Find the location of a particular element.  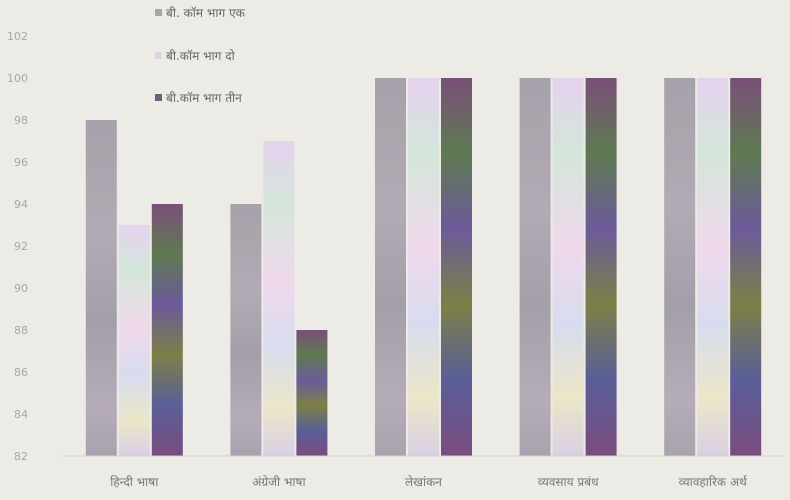

y-tick-label: 90 is located at coordinates (21, 288).